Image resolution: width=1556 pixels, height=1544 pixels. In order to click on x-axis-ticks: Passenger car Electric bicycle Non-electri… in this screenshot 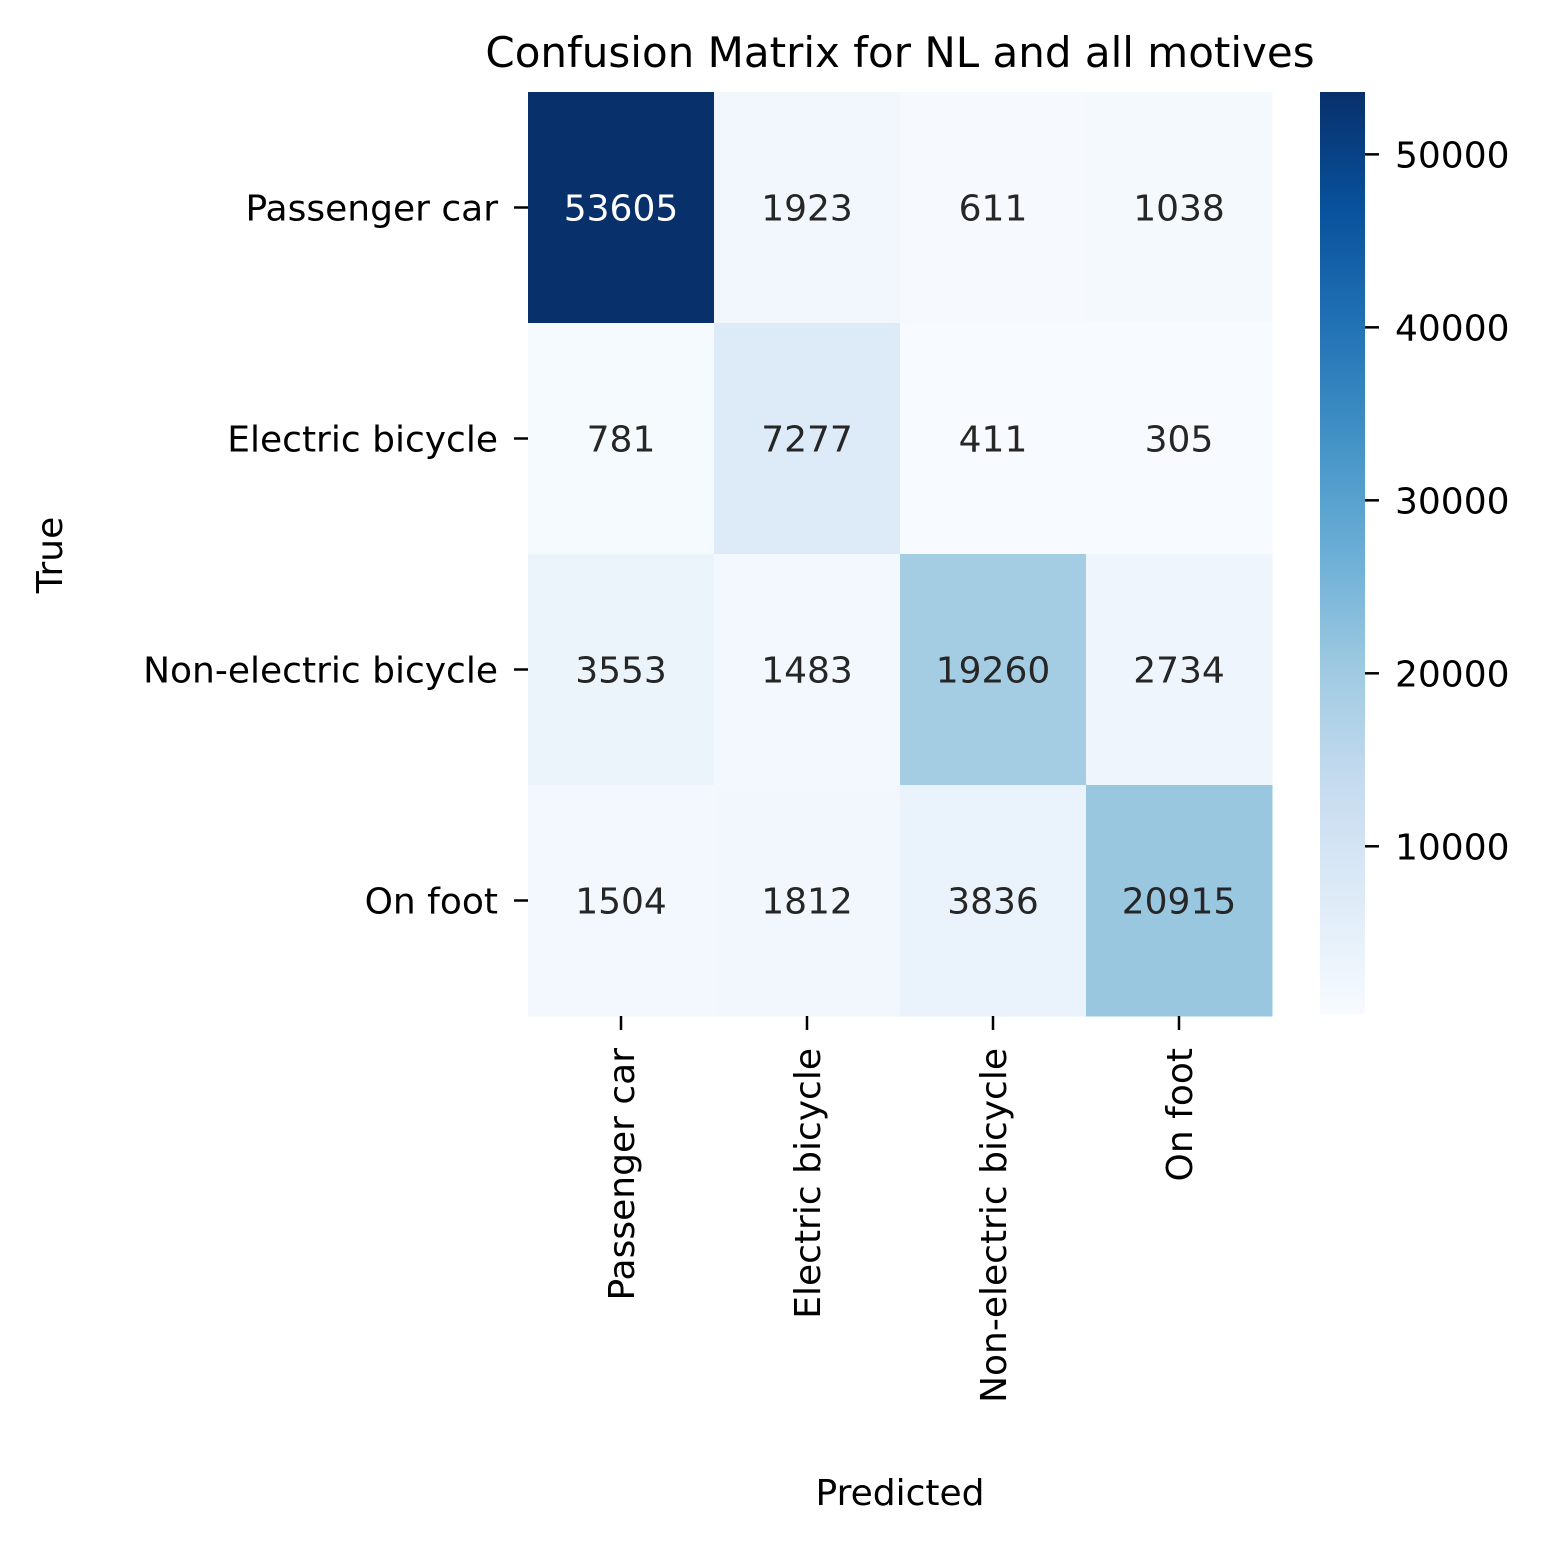, I will do `click(901, 1209)`.